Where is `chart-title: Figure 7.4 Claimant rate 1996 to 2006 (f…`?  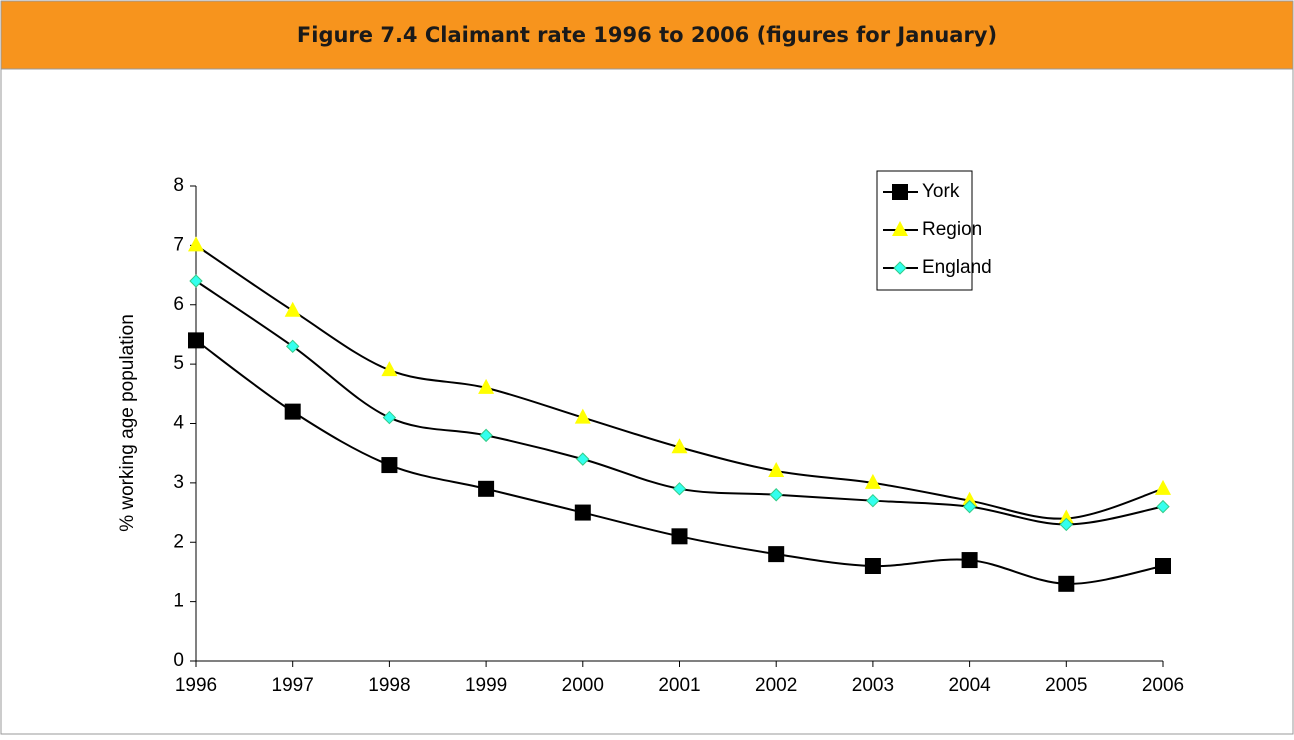 chart-title: Figure 7.4 Claimant rate 1996 to 2006 (f… is located at coordinates (647, 35).